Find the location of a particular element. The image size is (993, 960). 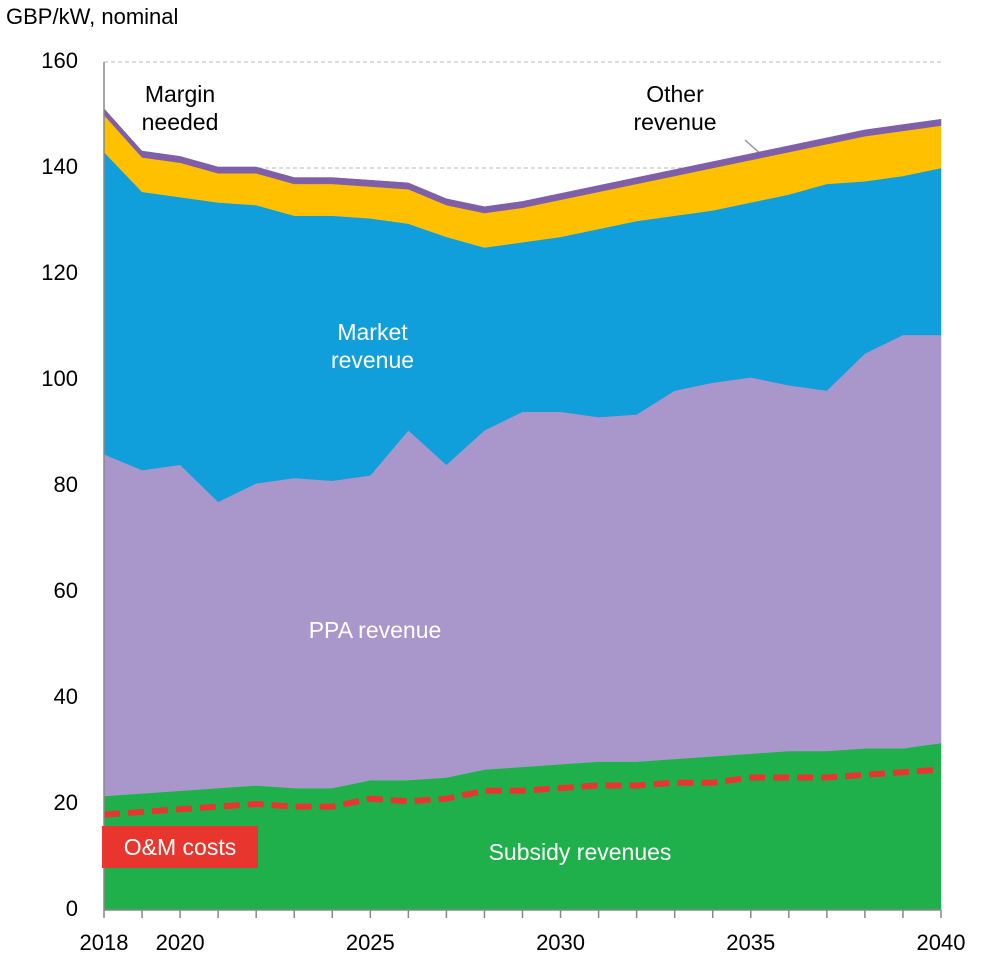

line is located at coordinates (522, 792).